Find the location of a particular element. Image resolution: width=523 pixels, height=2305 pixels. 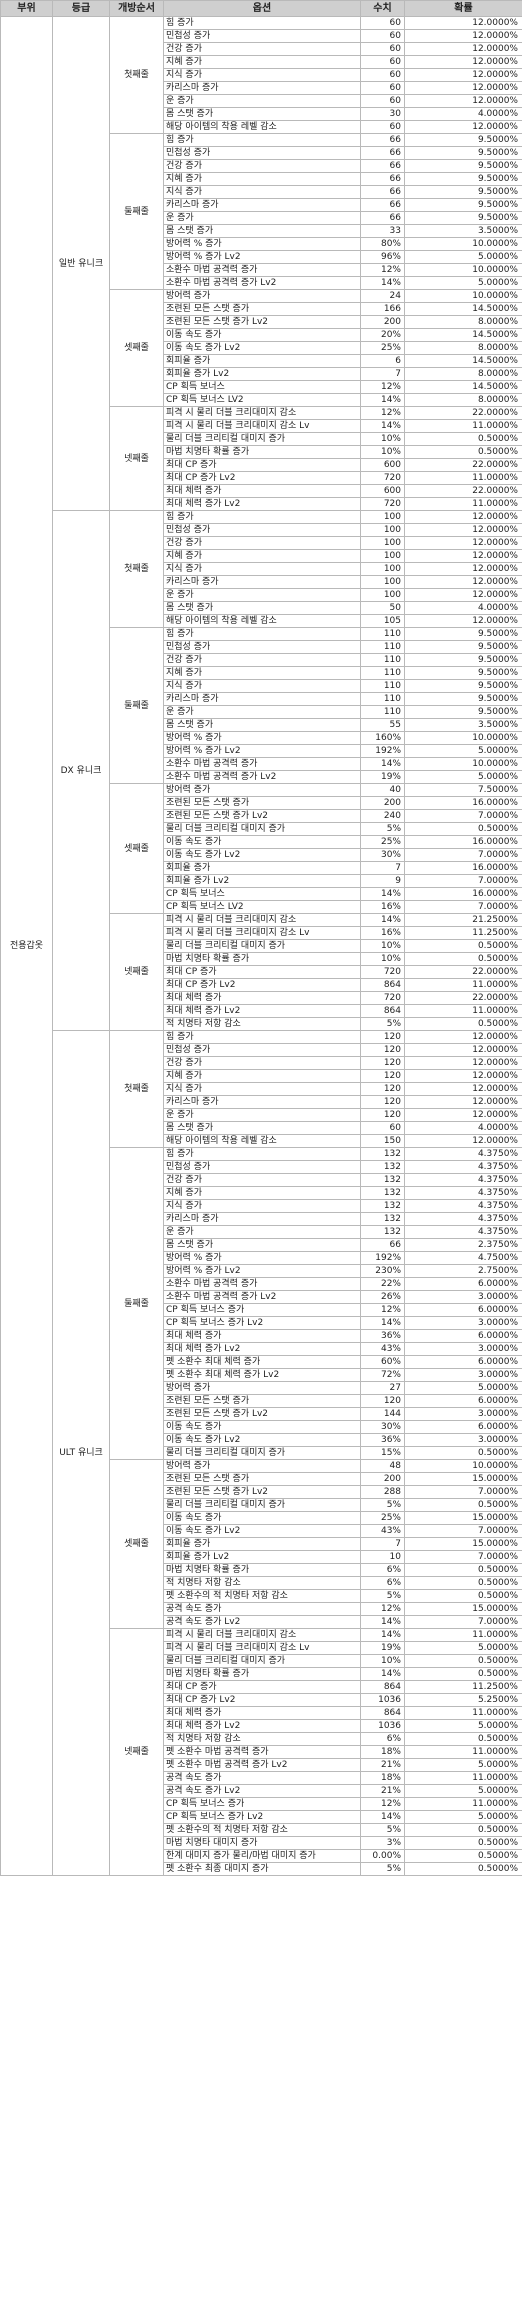

table-row: 둘째줄 힘 증가 132 4.3750% is located at coordinates (261, 1303).